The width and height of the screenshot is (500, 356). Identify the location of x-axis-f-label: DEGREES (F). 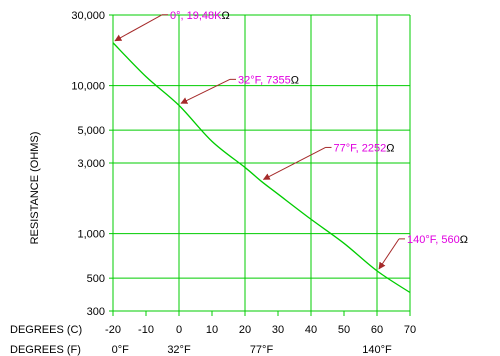
(45, 350).